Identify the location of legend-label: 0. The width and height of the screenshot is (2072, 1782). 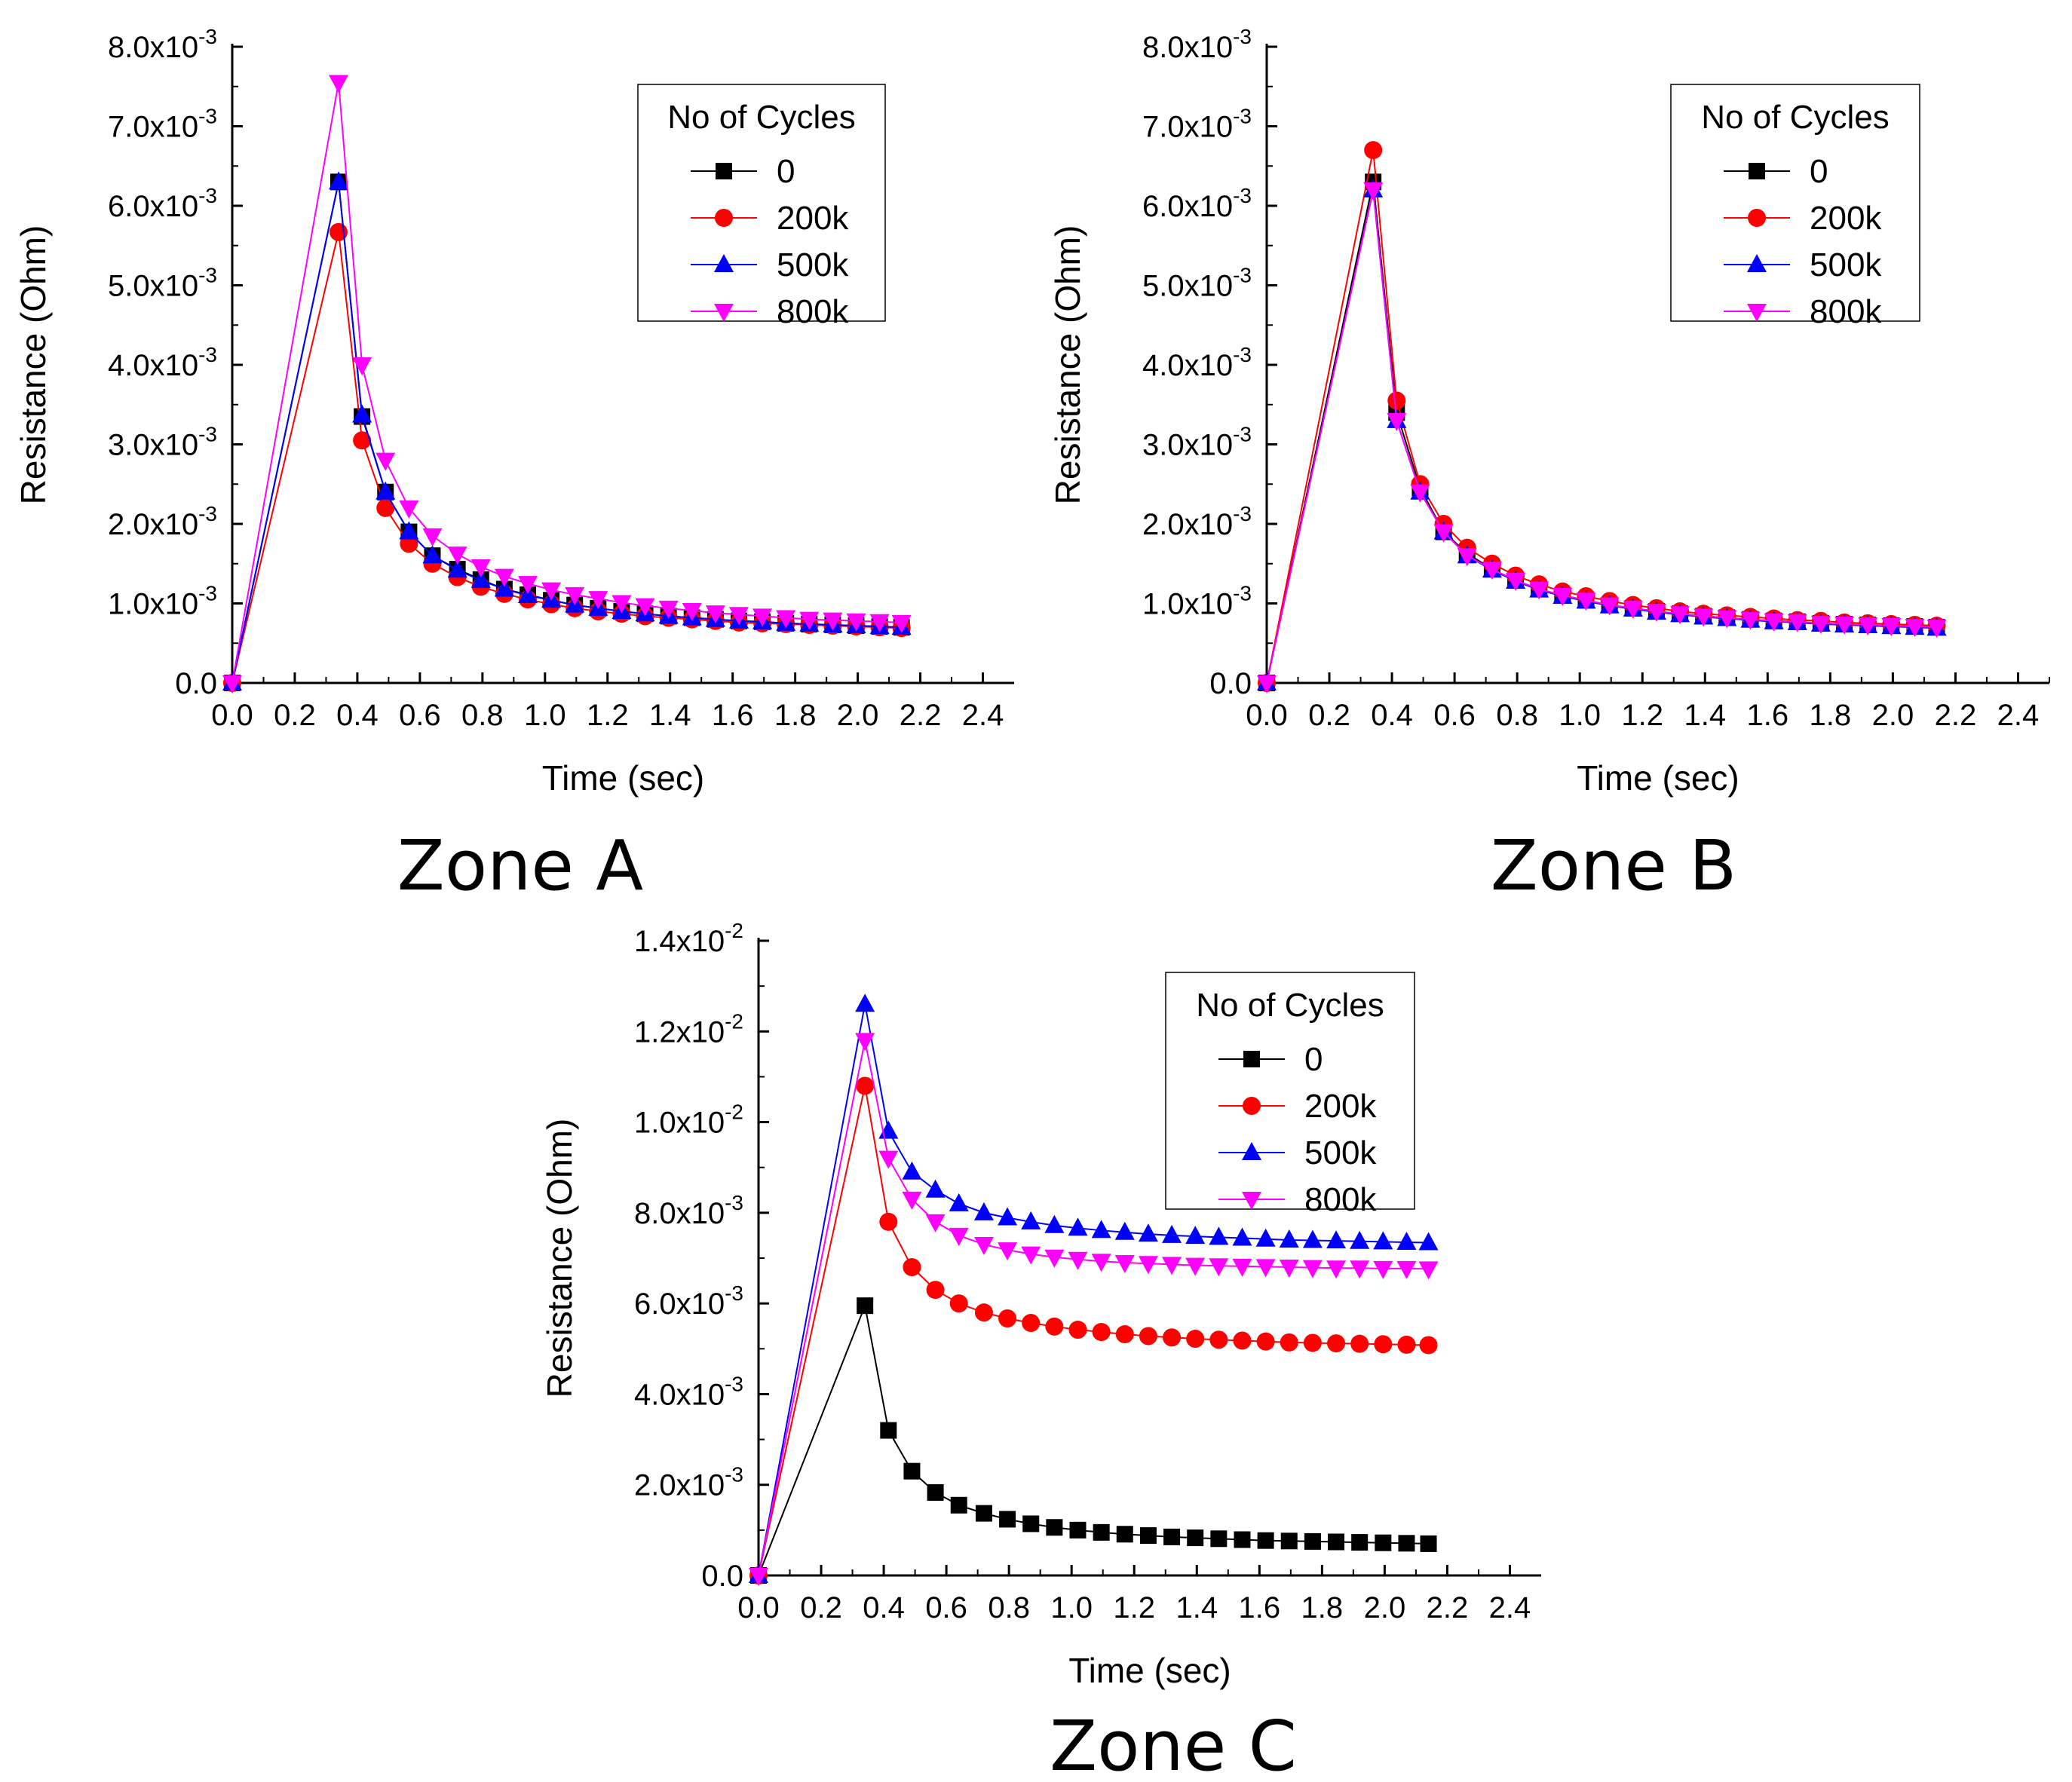
(1313, 1059).